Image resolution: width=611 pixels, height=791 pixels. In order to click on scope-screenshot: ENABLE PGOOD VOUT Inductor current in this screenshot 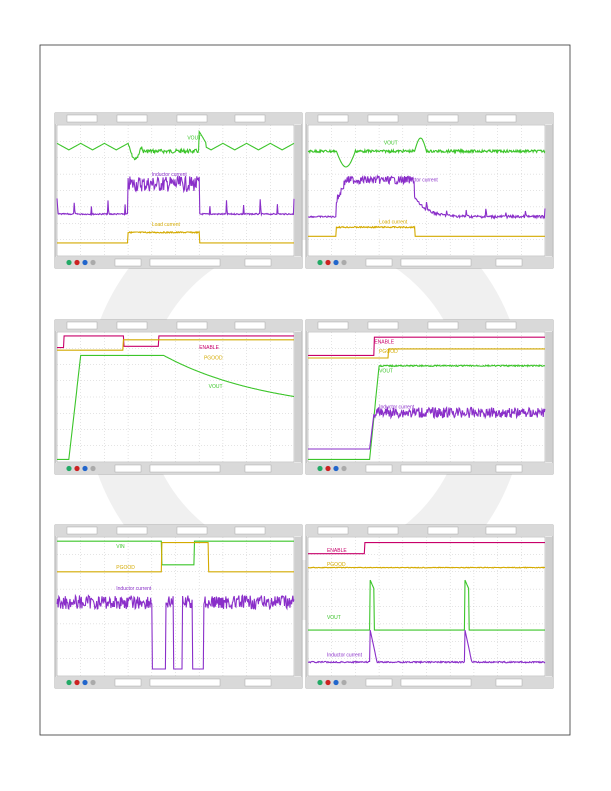, I will do `click(429, 397)`.